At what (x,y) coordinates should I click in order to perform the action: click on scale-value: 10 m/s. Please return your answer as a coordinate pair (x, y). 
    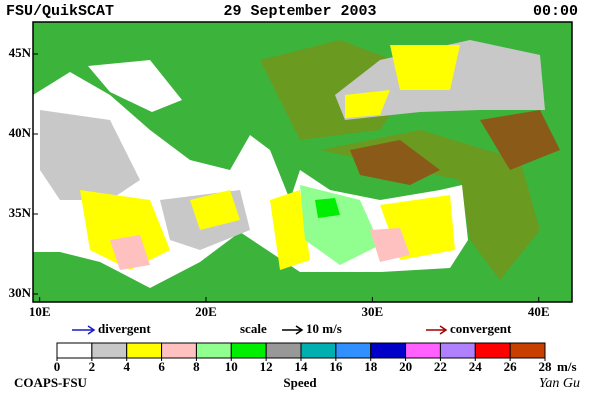
    Looking at the image, I should click on (324, 328).